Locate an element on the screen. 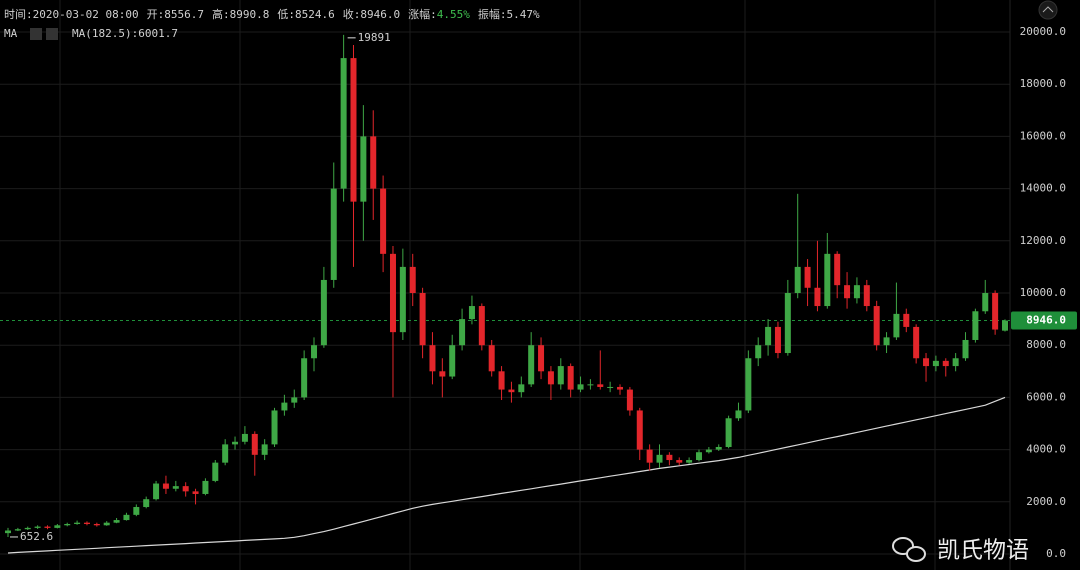 This screenshot has height=570, width=1080. y-tick-label: 20000.0 is located at coordinates (1043, 31).